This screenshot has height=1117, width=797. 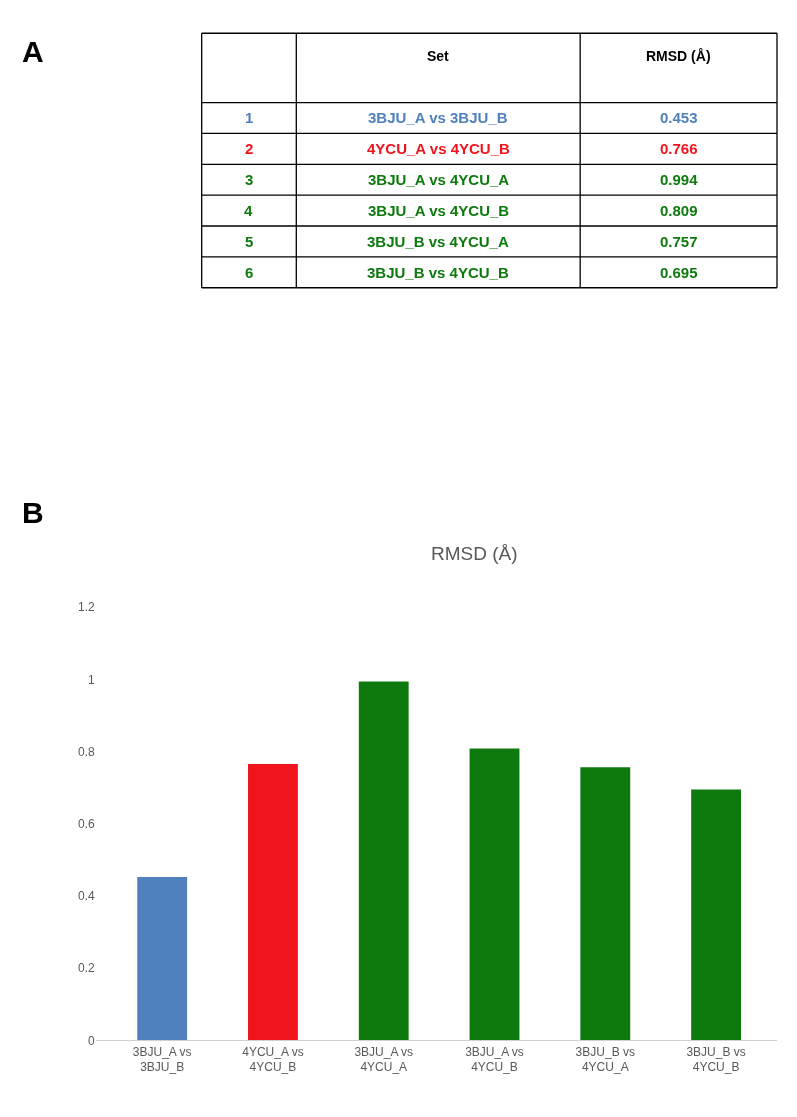 What do you see at coordinates (384, 1059) in the screenshot?
I see `x-tick-label: 3BJU_A vs 4YCU_A` at bounding box center [384, 1059].